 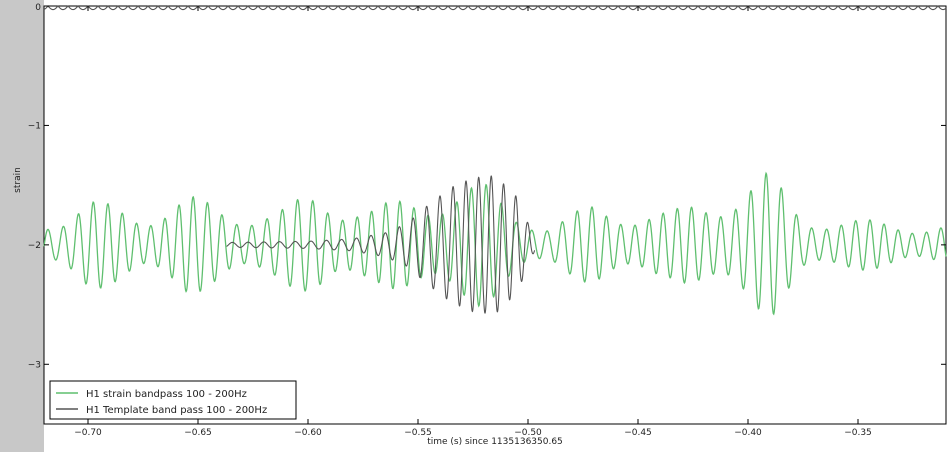 What do you see at coordinates (38, 8) in the screenshot?
I see `y-tick-label: 0` at bounding box center [38, 8].